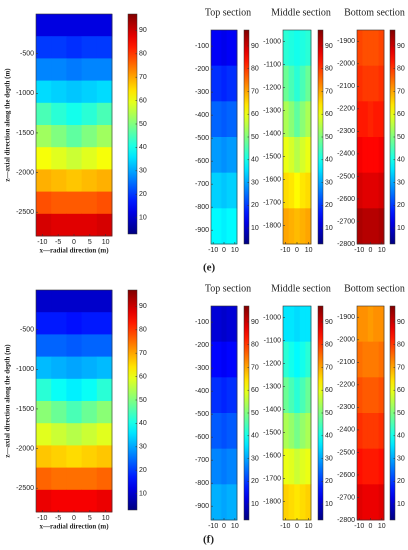 Image resolution: width=408 pixels, height=550 pixels. Describe the element at coordinates (401, 182) in the screenshot. I see `colorbar-tick-label: 30` at that location.